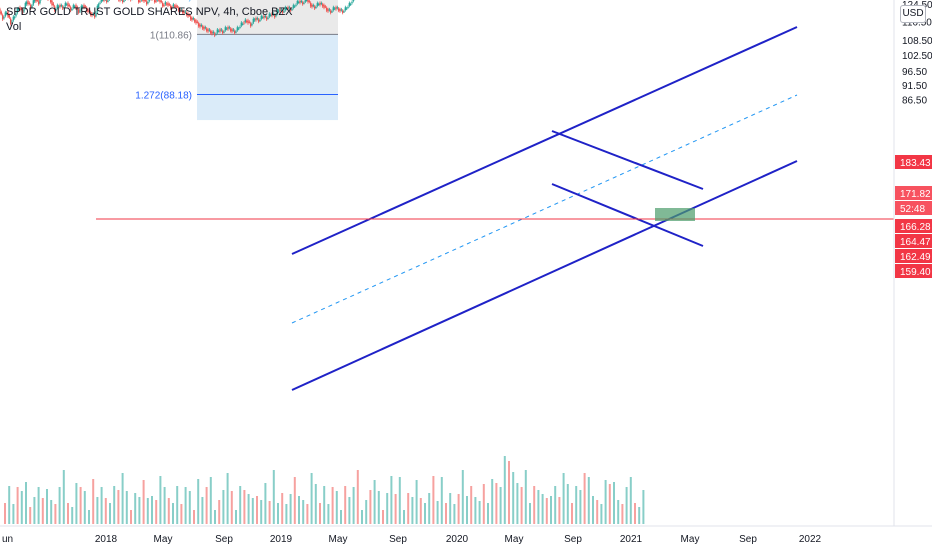 This screenshot has width=932, height=550. Describe the element at coordinates (690, 539) in the screenshot. I see `time-tick-label: May` at that location.